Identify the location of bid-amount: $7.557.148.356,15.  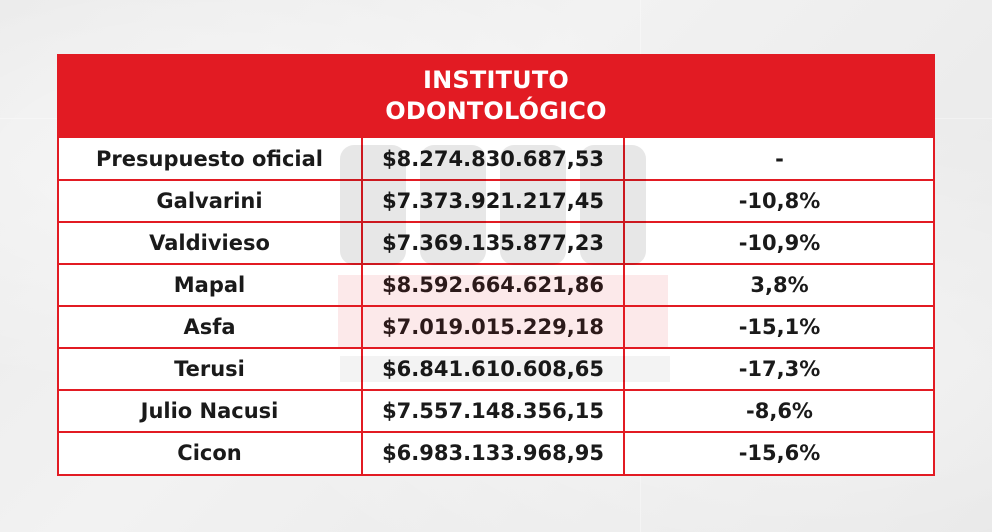
(493, 411).